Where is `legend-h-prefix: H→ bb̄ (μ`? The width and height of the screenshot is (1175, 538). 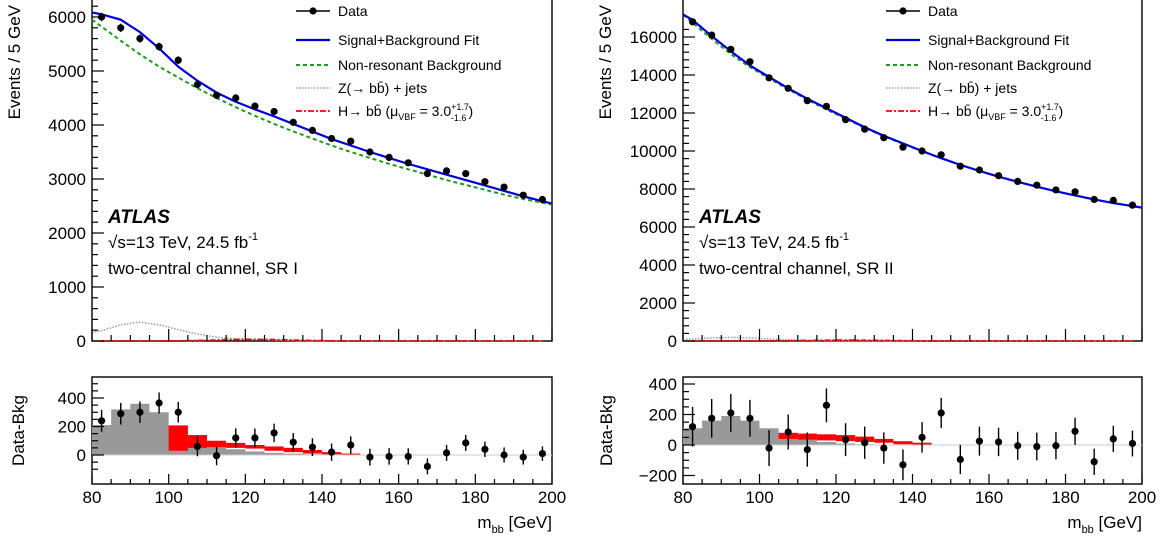
legend-h-prefix: H→ bb̄ (μ is located at coordinates (368, 111).